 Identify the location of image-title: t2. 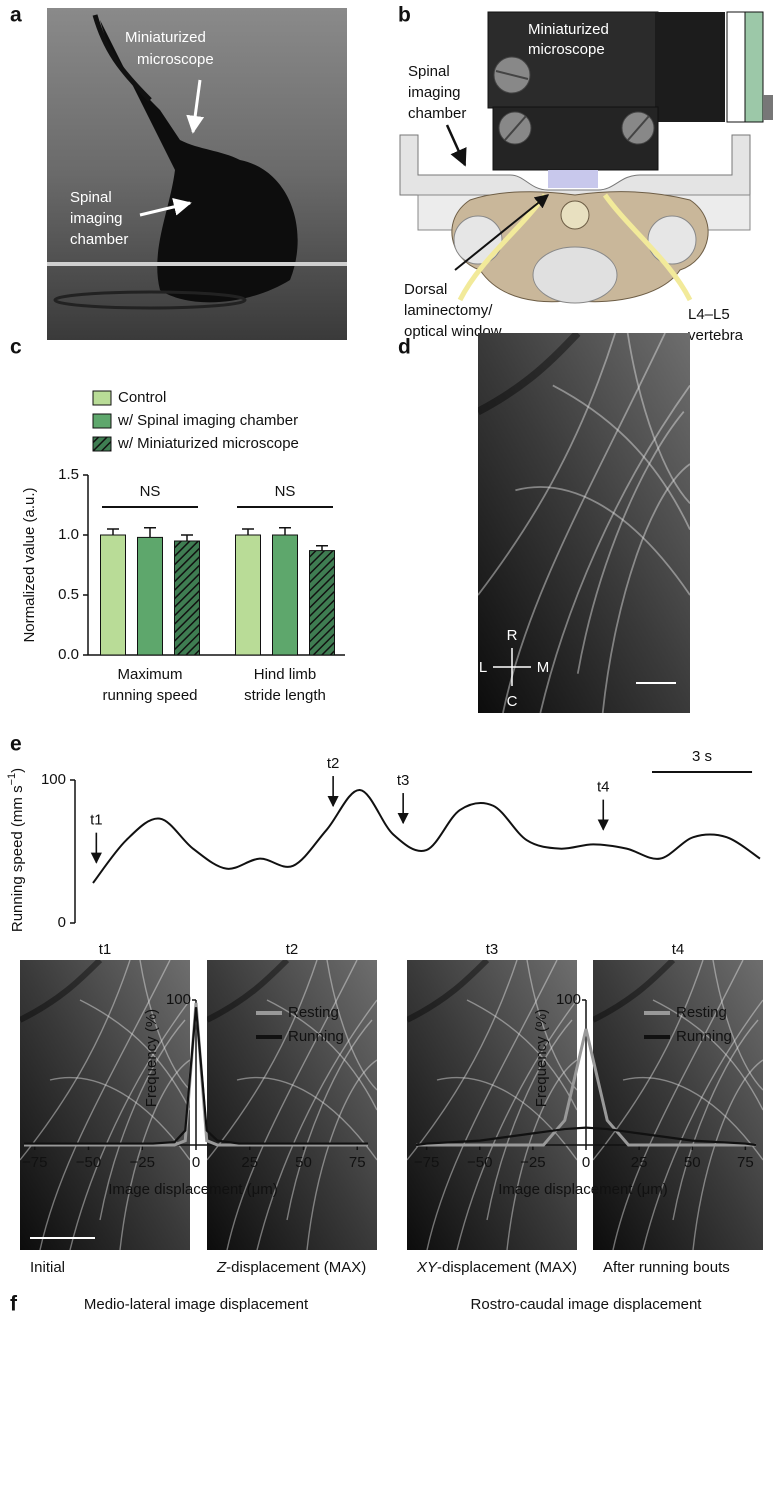
(292, 949).